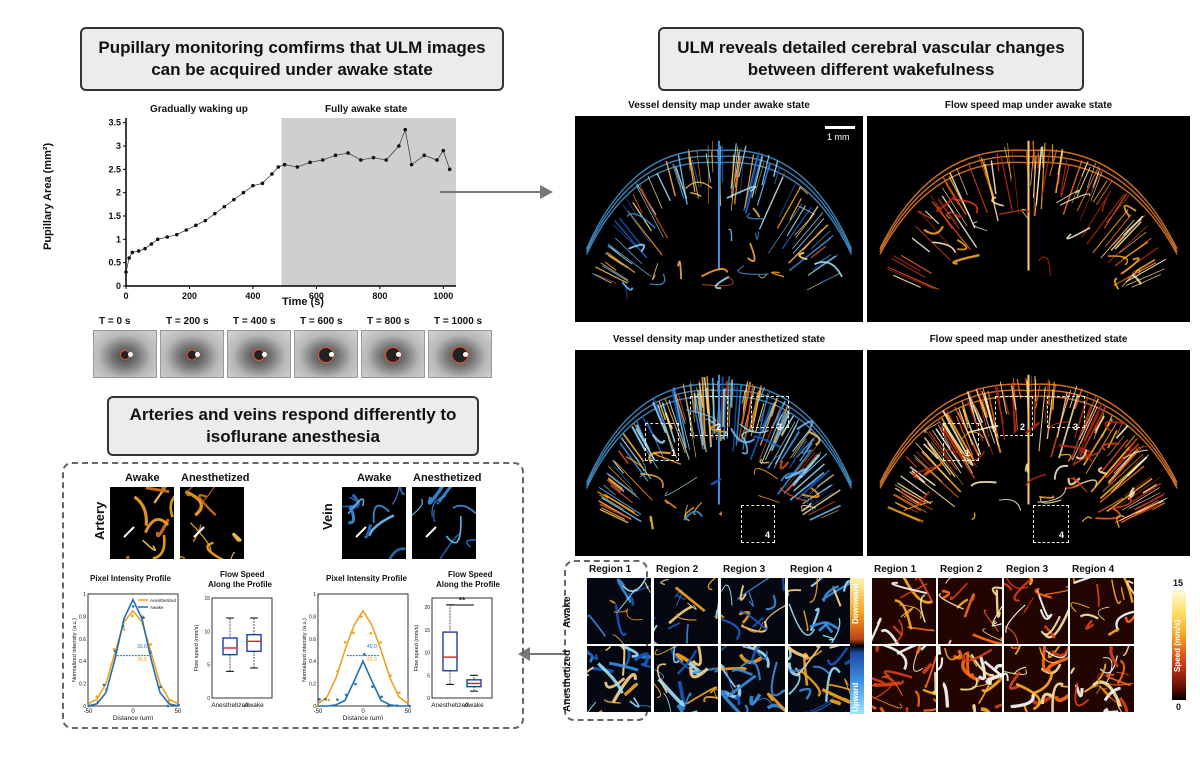  What do you see at coordinates (322, 160) in the screenshot?
I see `pupil-point` at bounding box center [322, 160].